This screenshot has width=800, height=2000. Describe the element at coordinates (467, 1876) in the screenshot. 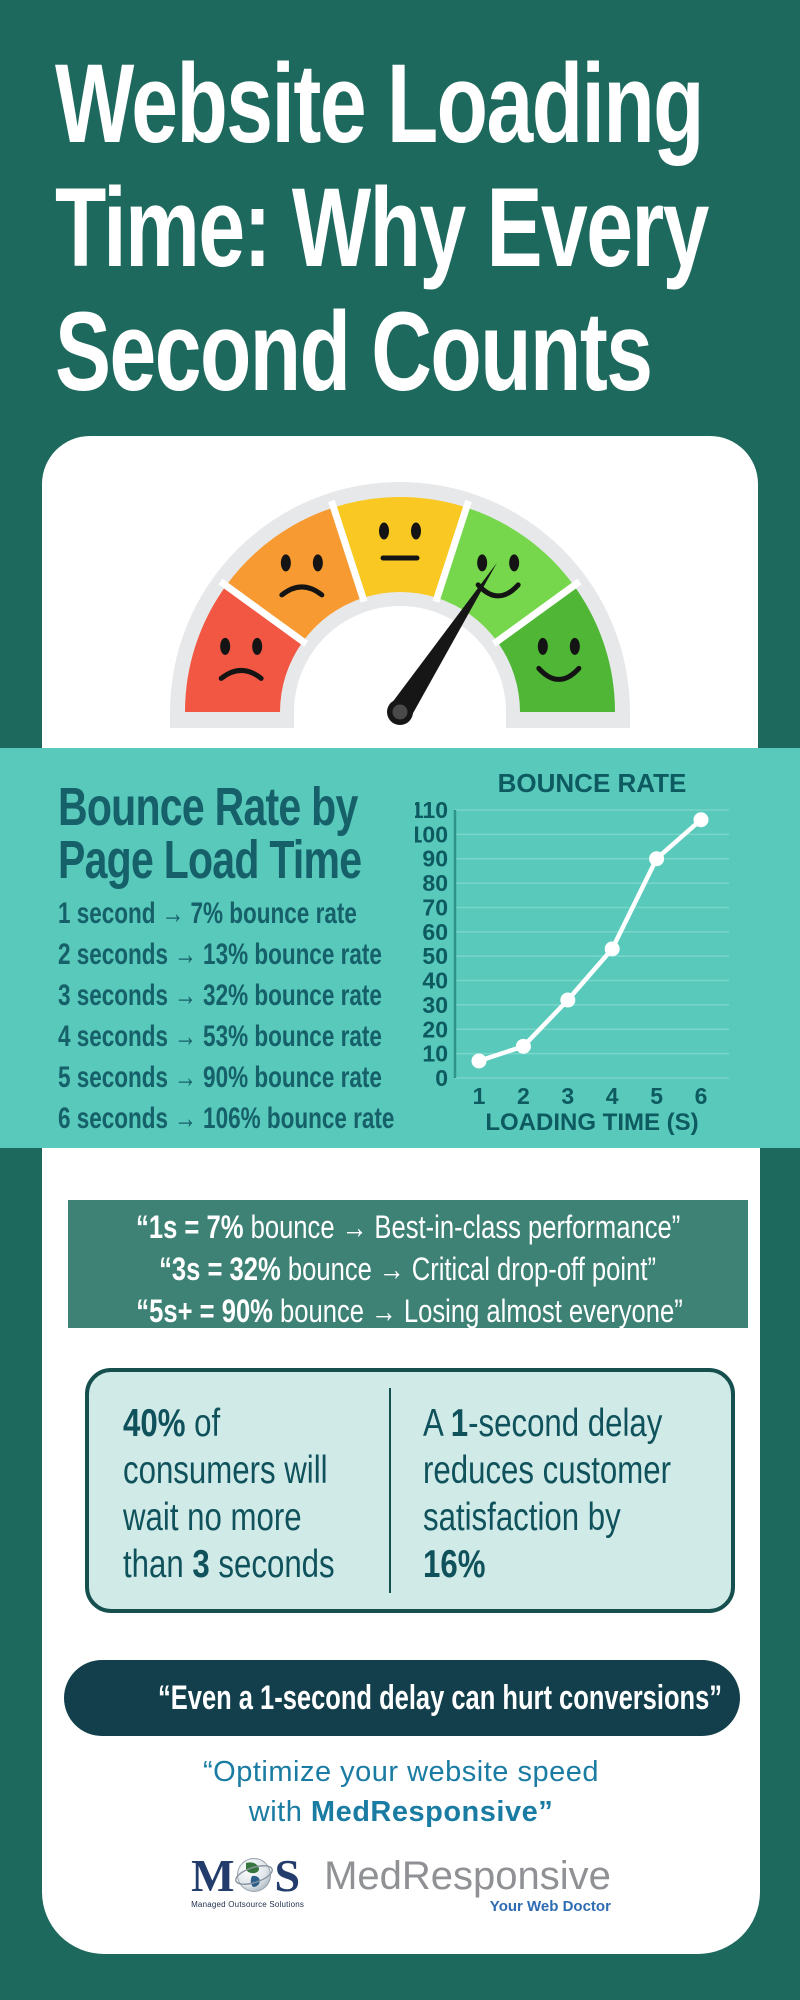

I see `brand-name: MedResponsive` at that location.